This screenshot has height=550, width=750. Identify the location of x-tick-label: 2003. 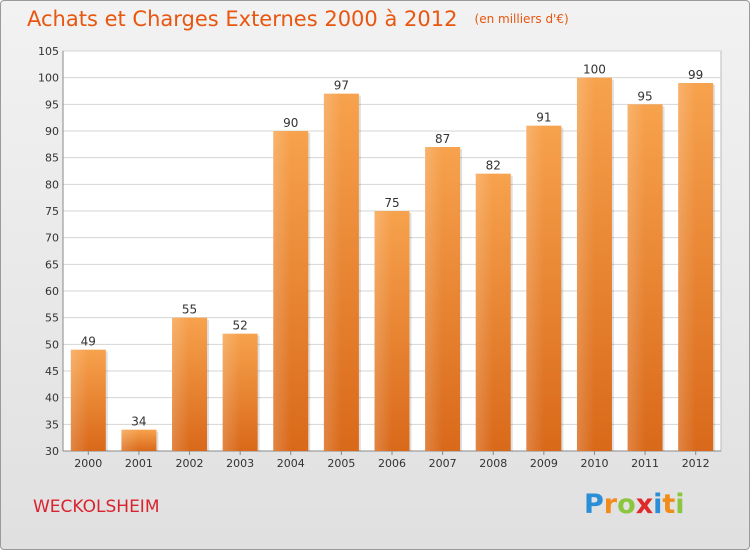
(240, 463).